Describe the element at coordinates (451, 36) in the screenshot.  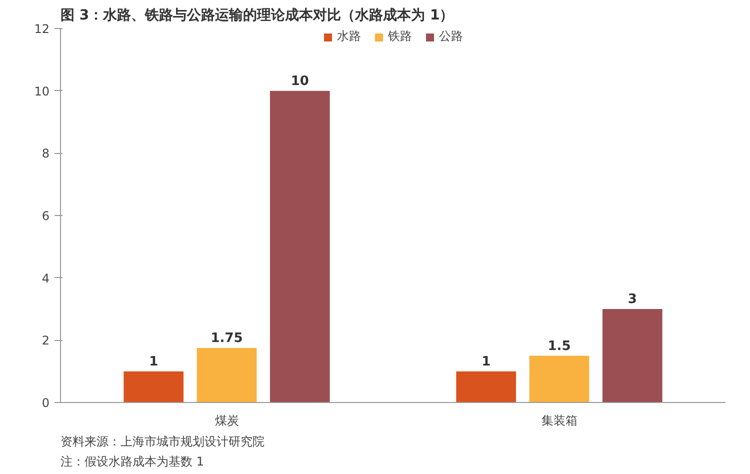
I see `legend-label: 公路` at that location.